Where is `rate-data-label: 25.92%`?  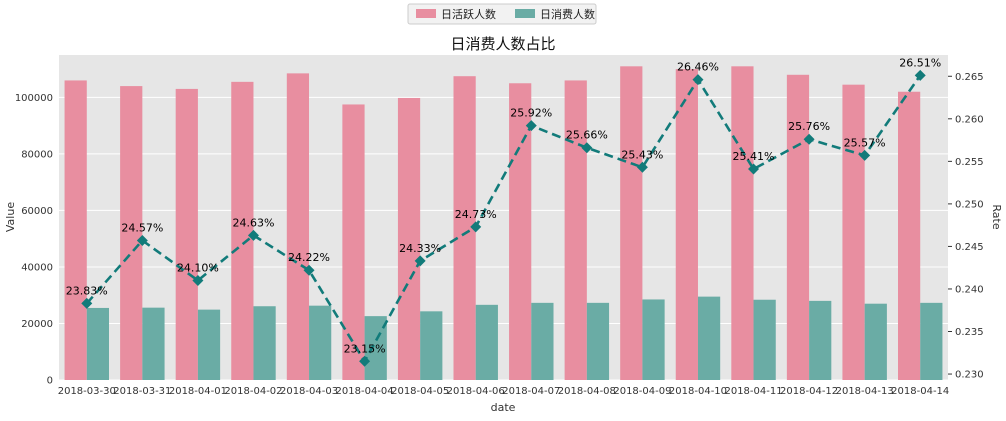 rate-data-label: 25.92% is located at coordinates (531, 113).